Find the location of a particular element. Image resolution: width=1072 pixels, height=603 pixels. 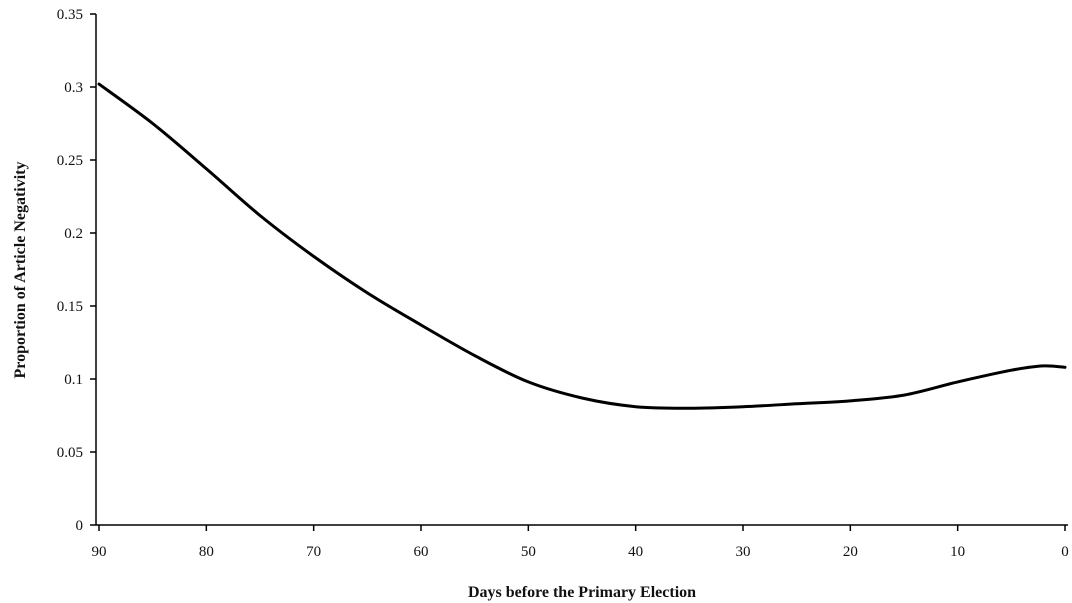

x-axis-title: Days before the Primary Election is located at coordinates (582, 592).